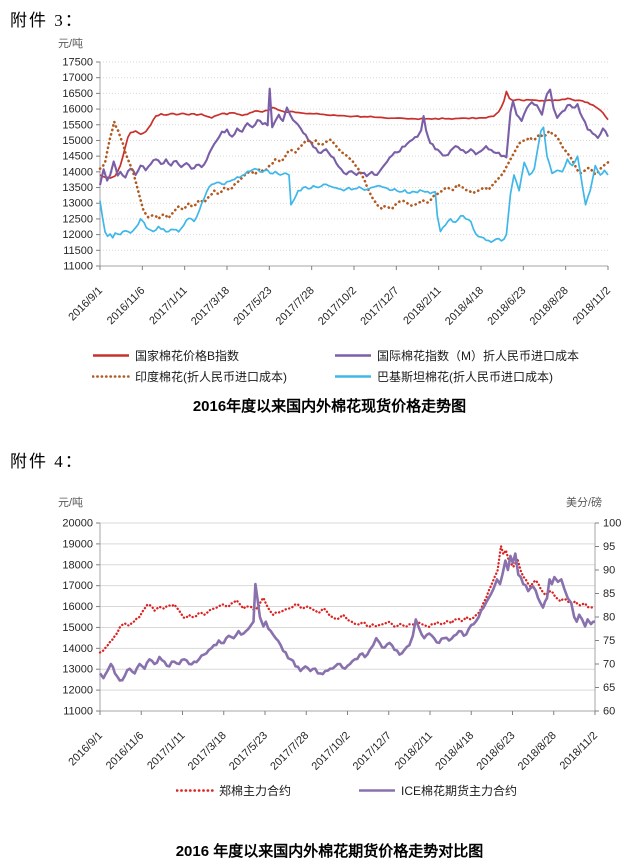 The width and height of the screenshot is (629, 866). I want to click on y2-axis-tick-label: 65, so click(609, 688).